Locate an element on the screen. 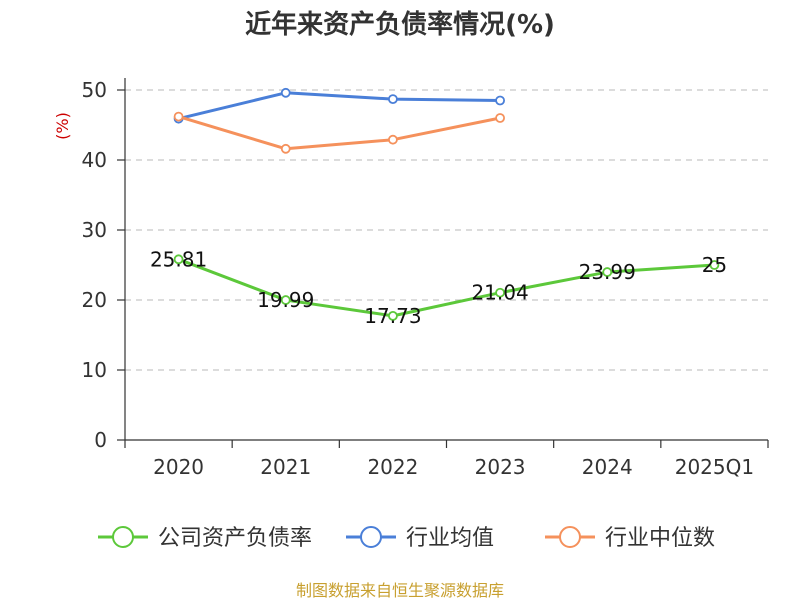  source-note: 制图数据来自恒生聚源数据库 is located at coordinates (400, 590).